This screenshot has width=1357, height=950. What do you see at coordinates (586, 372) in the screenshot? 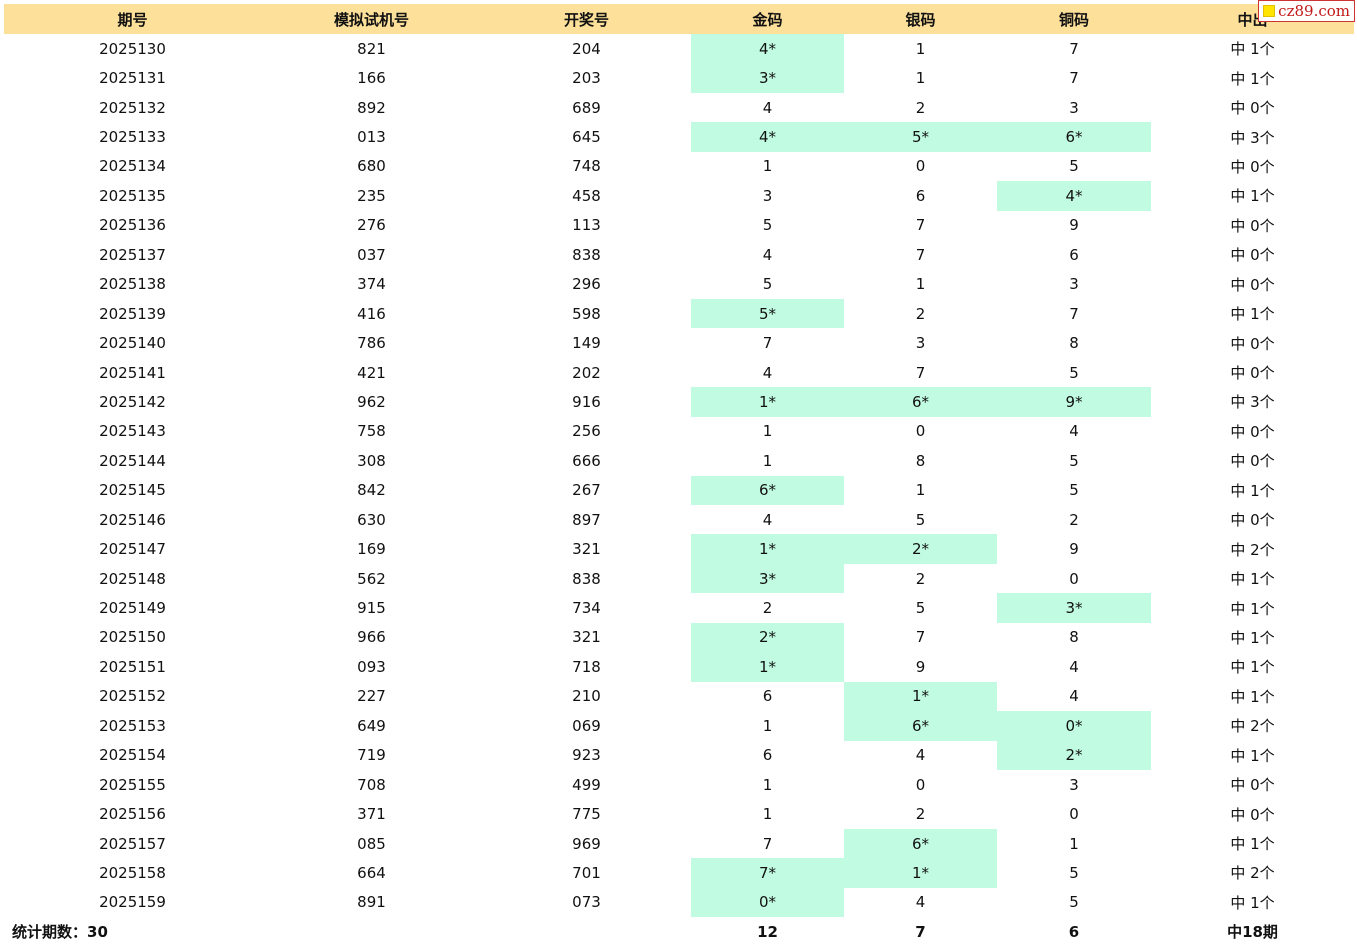
I see `cell-draw: 202` at bounding box center [586, 372].